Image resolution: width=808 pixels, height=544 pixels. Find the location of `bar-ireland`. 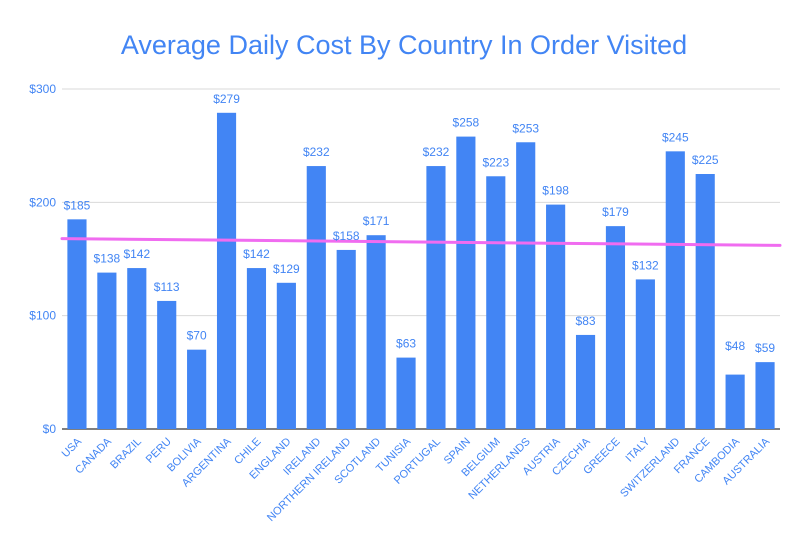

bar-ireland is located at coordinates (316, 298).